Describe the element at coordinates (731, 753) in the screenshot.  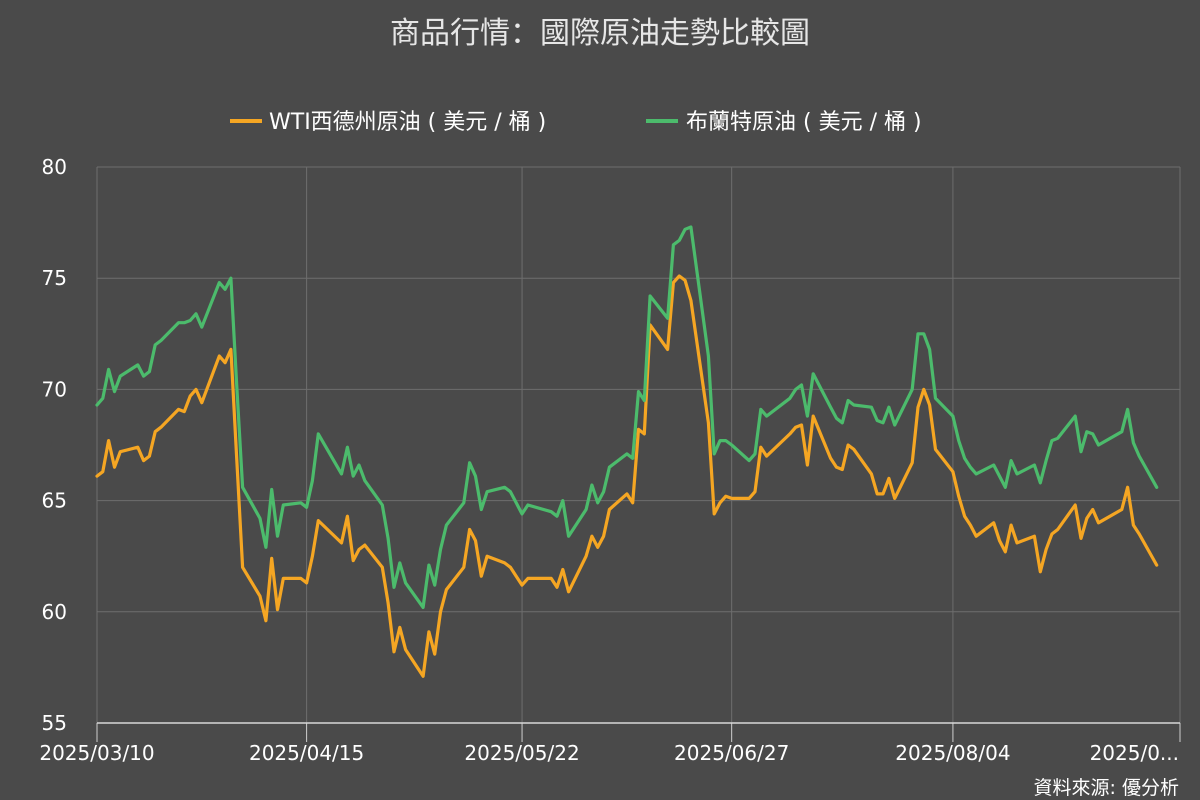
I see `x-tick-label: 2025/06/27` at that location.